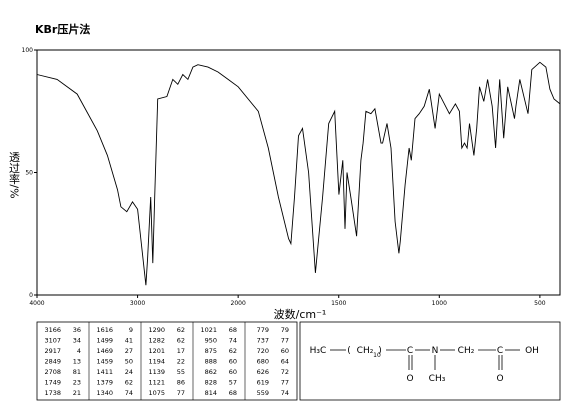  Describe the element at coordinates (104, 330) in the screenshot. I see `table-cell: 1616` at that location.